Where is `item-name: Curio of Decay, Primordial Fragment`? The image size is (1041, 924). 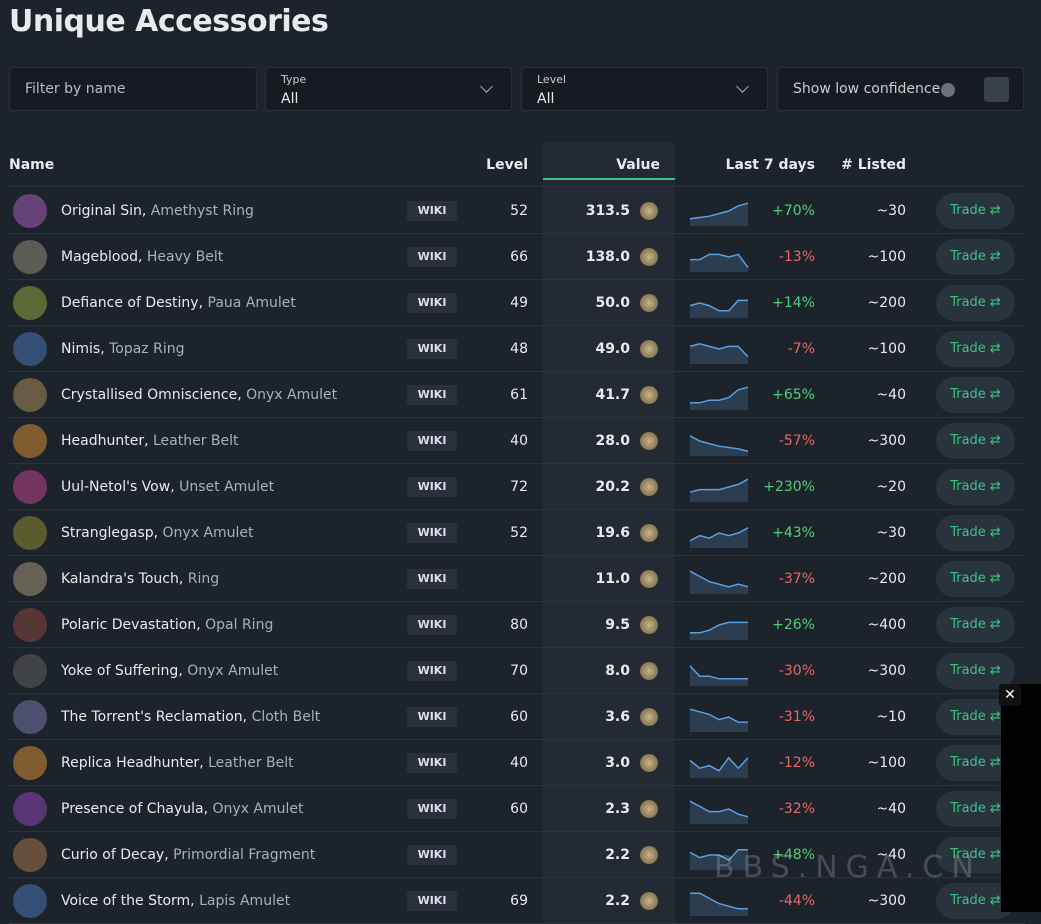
item-name: Curio of Decay, Primordial Fragment is located at coordinates (188, 855).